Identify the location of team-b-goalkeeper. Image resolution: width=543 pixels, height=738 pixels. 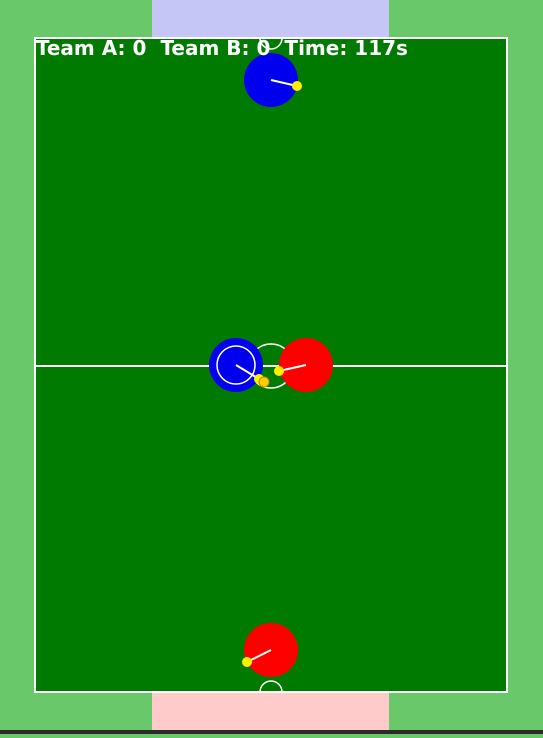
(270, 650).